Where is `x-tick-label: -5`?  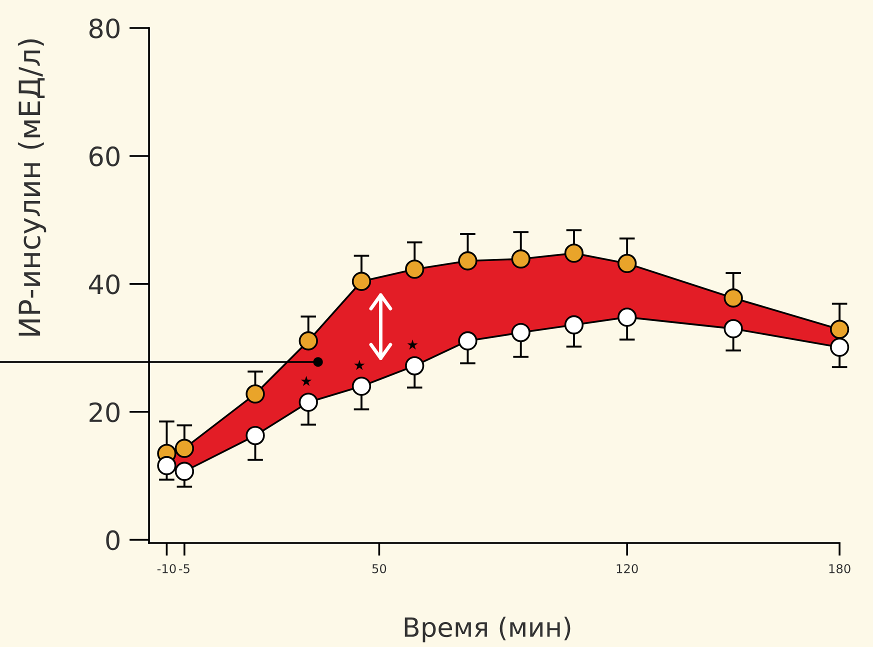 x-tick-label: -5 is located at coordinates (184, 569).